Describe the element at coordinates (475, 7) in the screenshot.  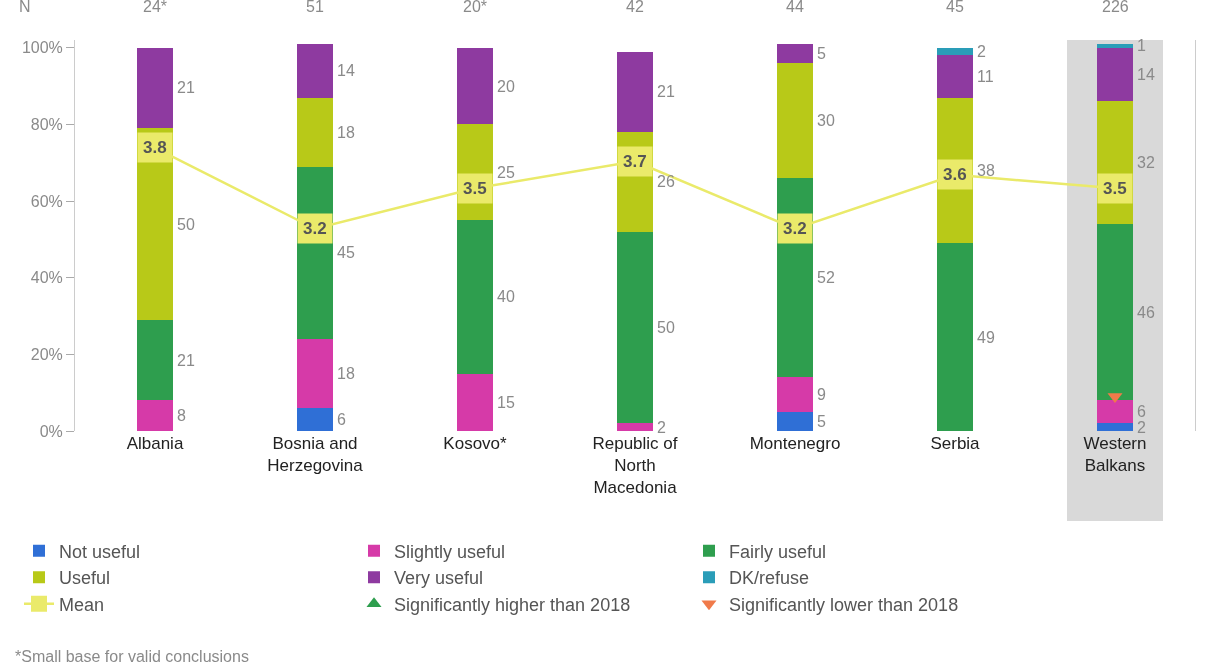
I see `text: 20*` at that location.